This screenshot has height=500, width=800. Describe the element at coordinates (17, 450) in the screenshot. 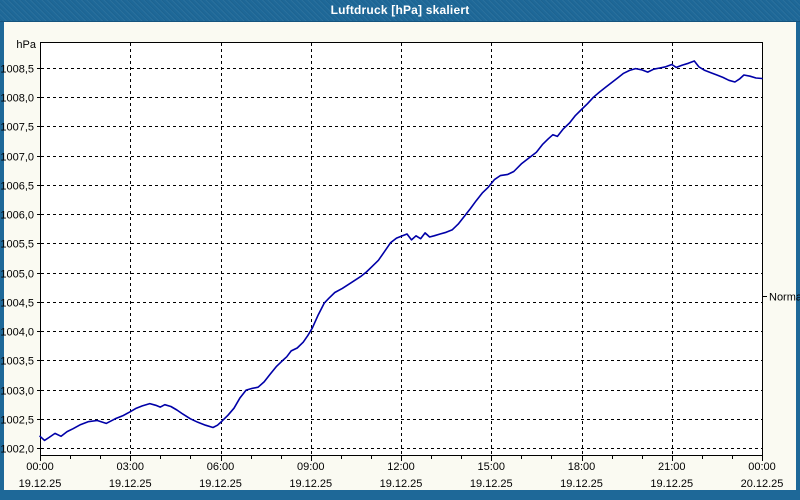

I see `y-tick-label: 1002,0` at that location.